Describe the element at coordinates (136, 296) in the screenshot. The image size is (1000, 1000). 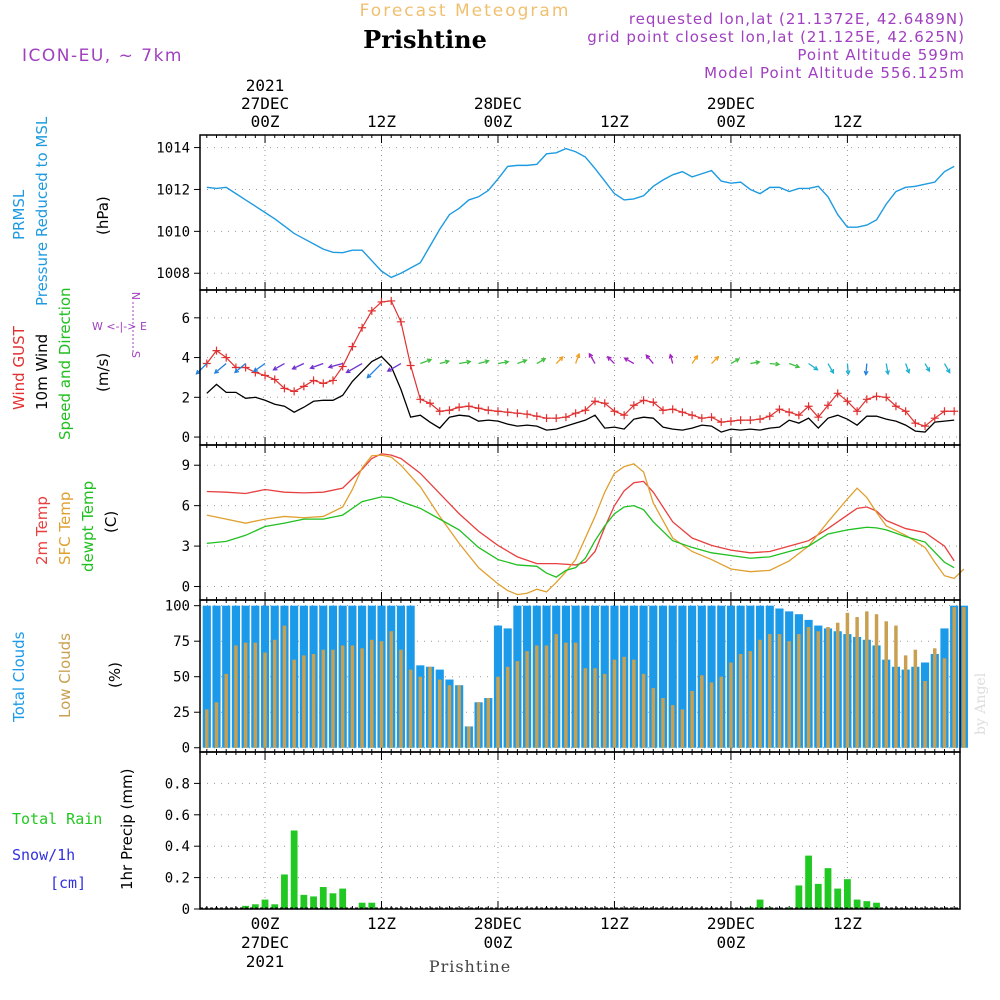
I see `compass-north: N` at that location.